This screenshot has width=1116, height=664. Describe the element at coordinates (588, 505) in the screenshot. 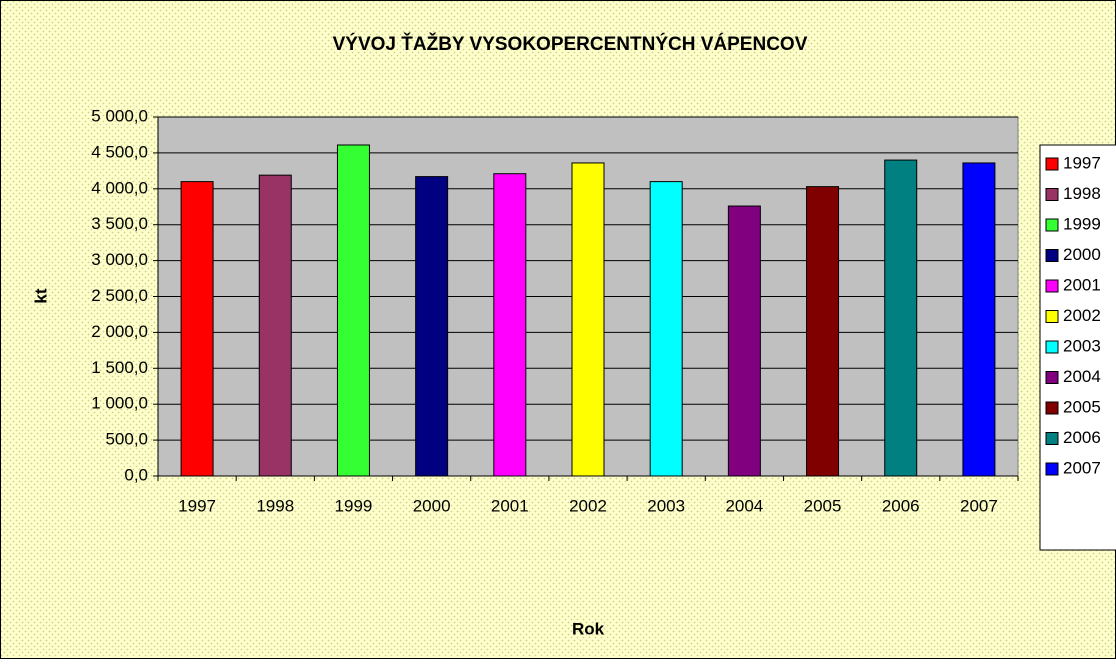

I see `x-tick-label: 2002` at that location.